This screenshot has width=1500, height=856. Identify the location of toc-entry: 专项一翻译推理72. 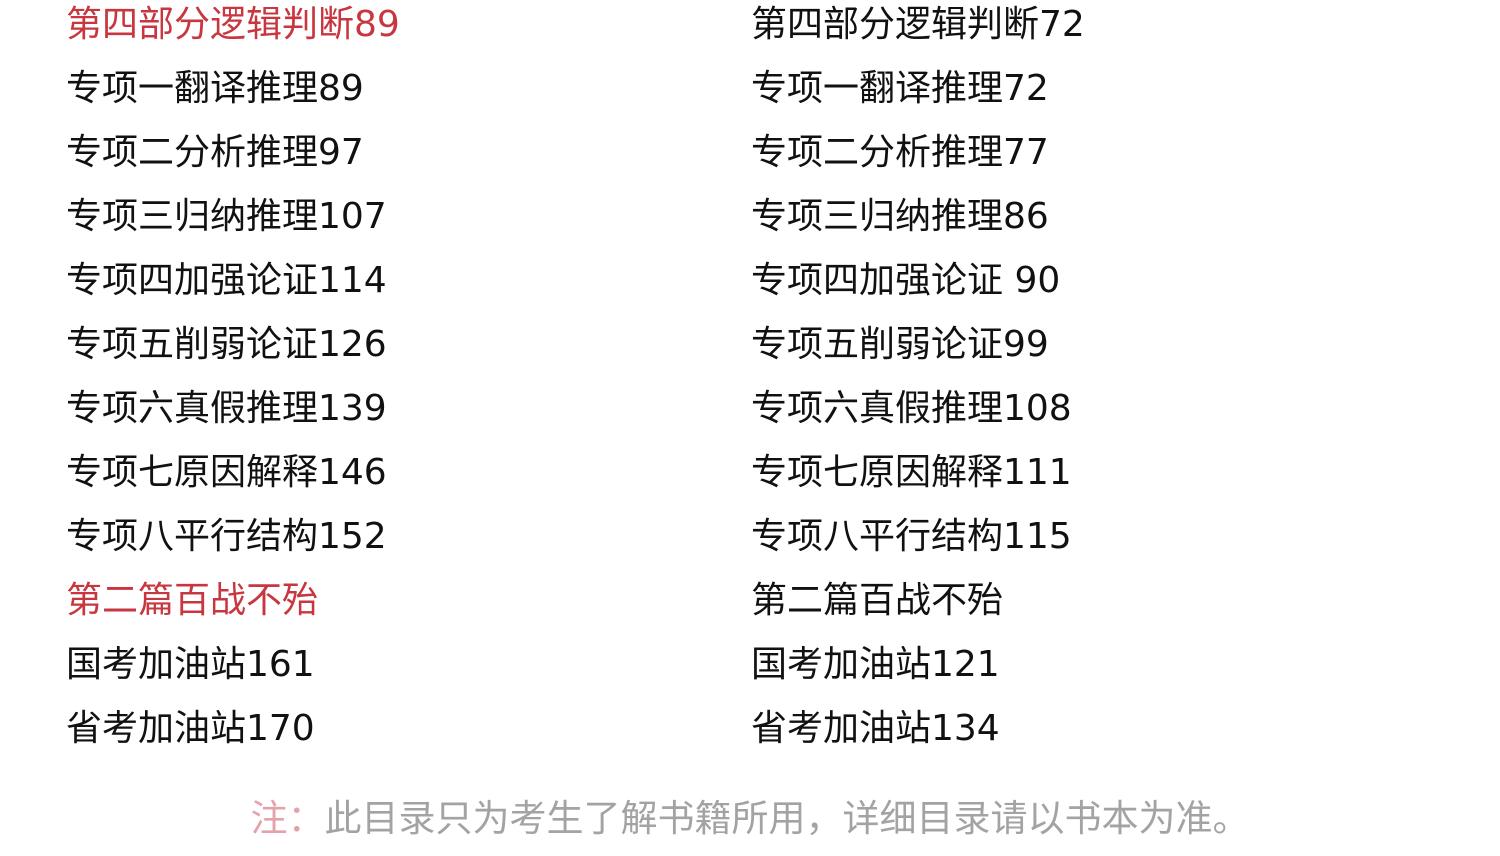
(900, 88).